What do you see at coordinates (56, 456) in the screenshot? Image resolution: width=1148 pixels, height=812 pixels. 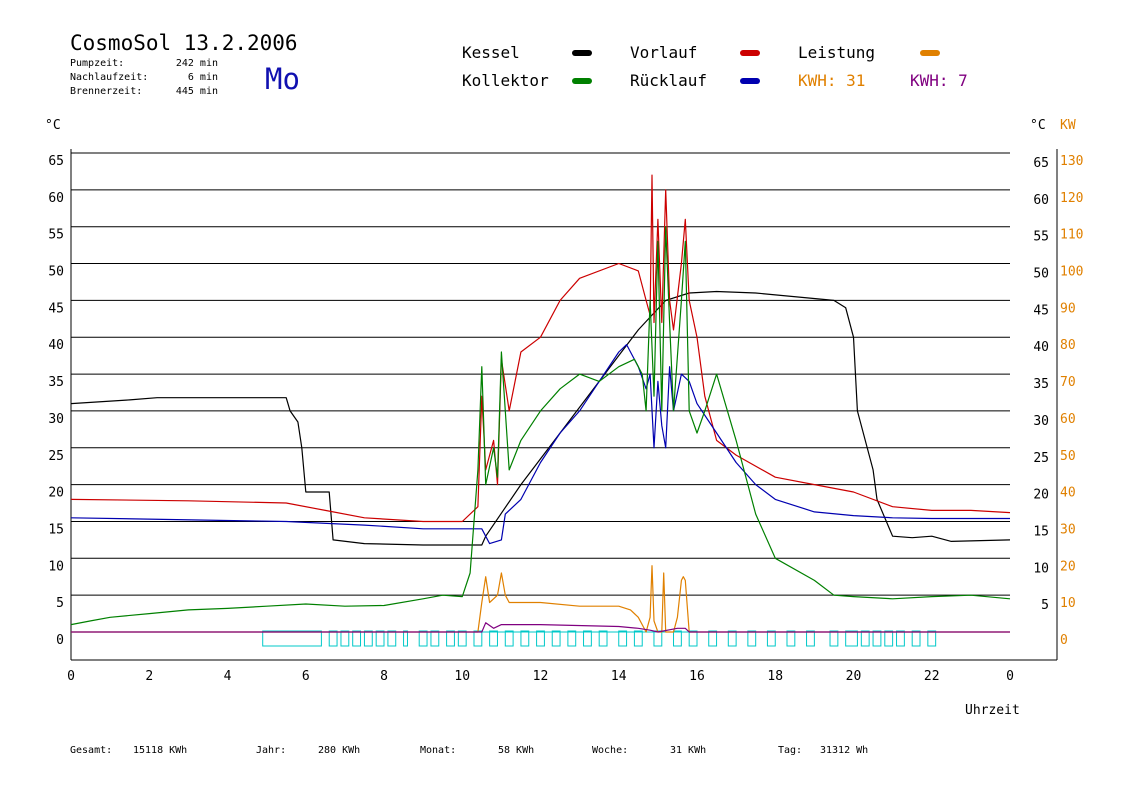 I see `y-tick-label: 25` at bounding box center [56, 456].